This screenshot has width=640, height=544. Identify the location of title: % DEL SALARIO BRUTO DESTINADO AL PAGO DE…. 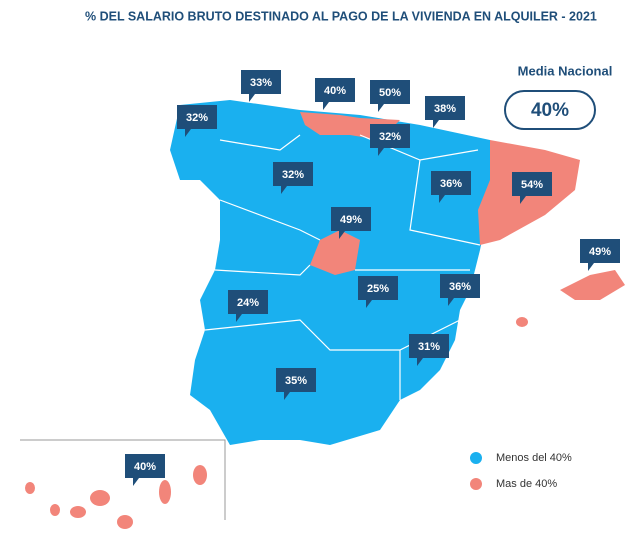
(341, 16).